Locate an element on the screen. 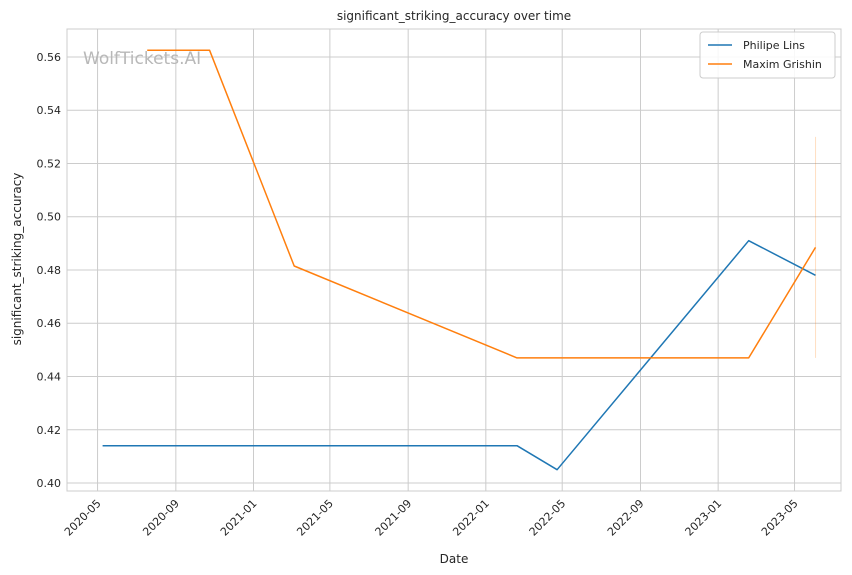  y-tick-label: 0.54 is located at coordinates (49, 110).